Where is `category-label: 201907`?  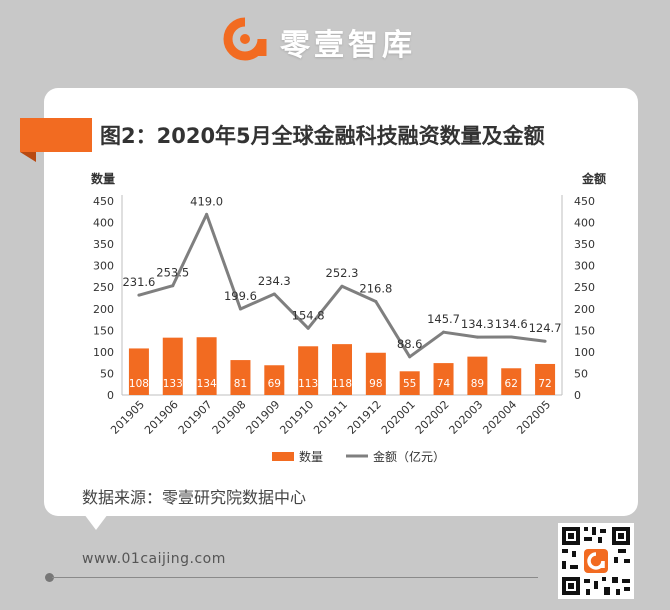 category-label: 201907 is located at coordinates (195, 417).